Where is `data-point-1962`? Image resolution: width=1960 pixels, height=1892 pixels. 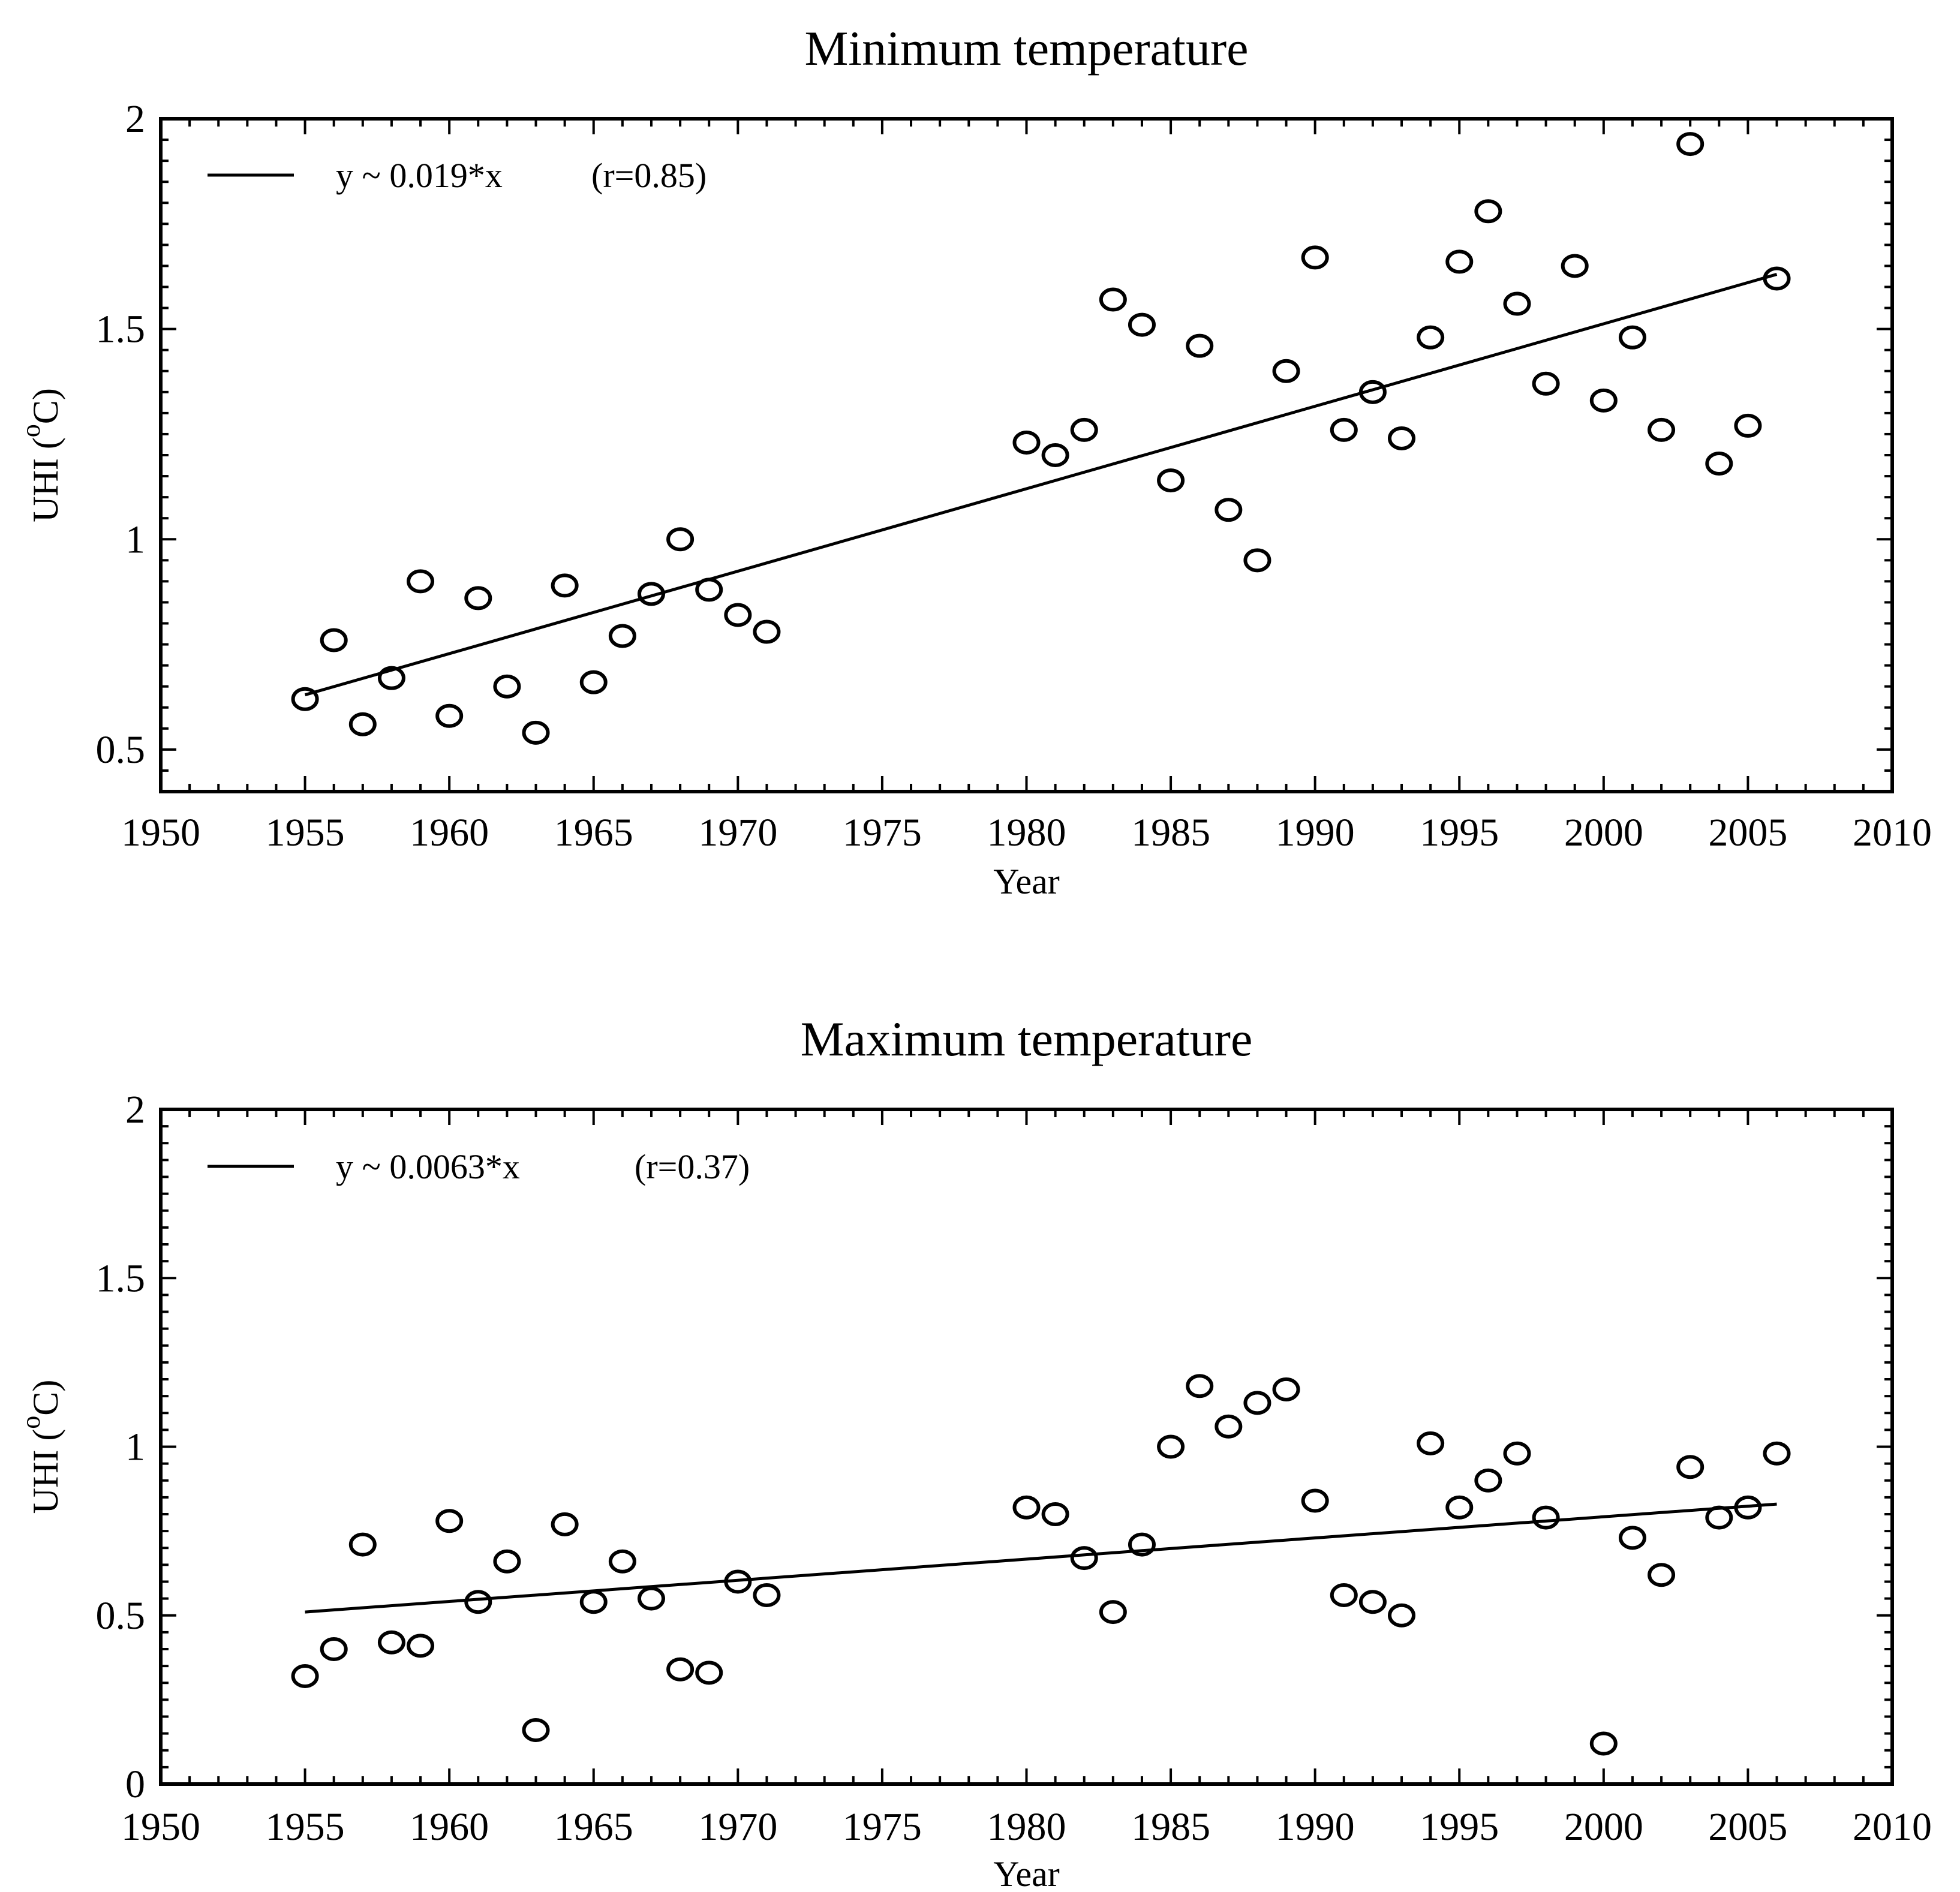 data-point-1962 is located at coordinates (507, 686).